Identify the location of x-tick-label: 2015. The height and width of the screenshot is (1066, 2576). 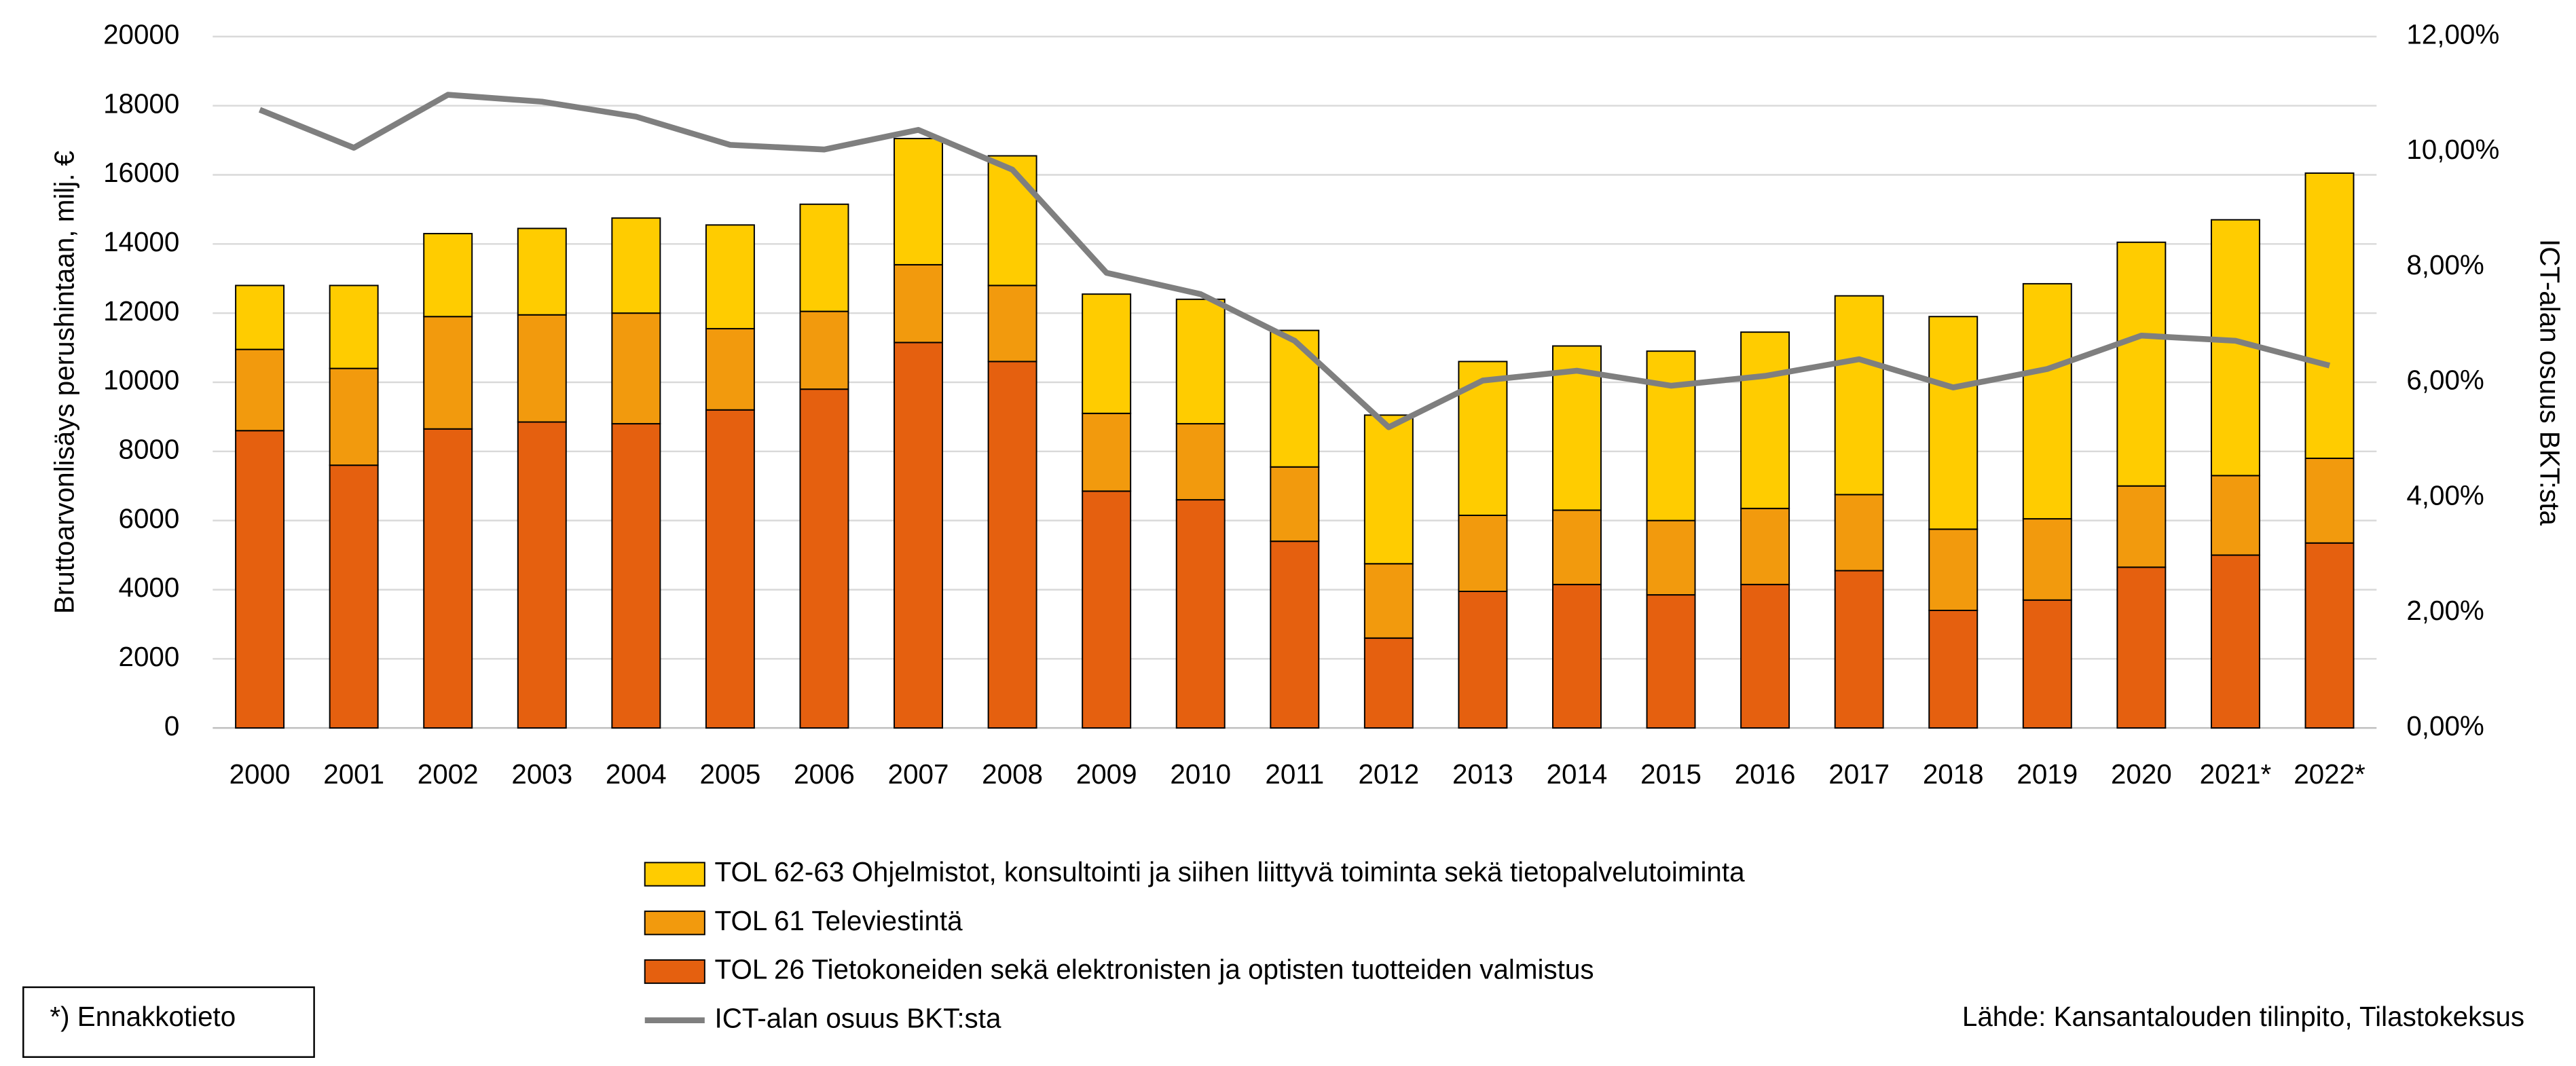
(1670, 774).